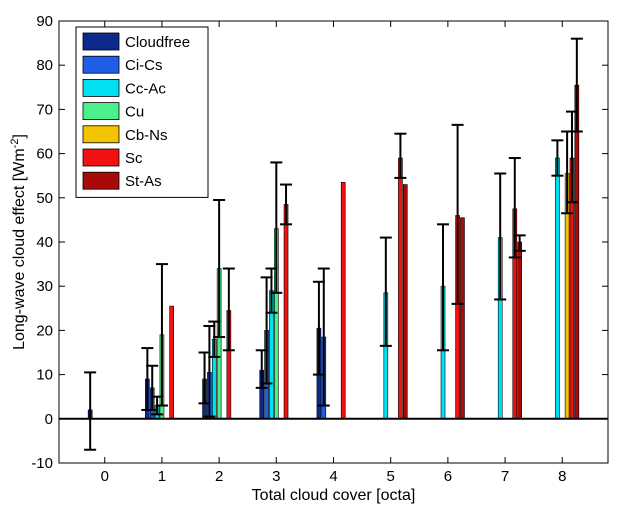 The height and width of the screenshot is (506, 623). What do you see at coordinates (42, 463) in the screenshot?
I see `y-tick-label: -10` at bounding box center [42, 463].